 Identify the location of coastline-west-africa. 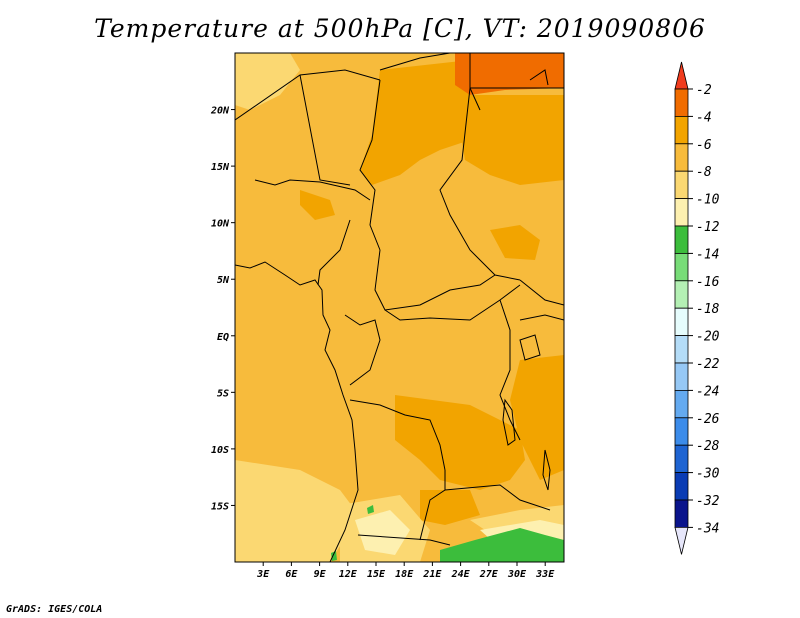
(297, 411).